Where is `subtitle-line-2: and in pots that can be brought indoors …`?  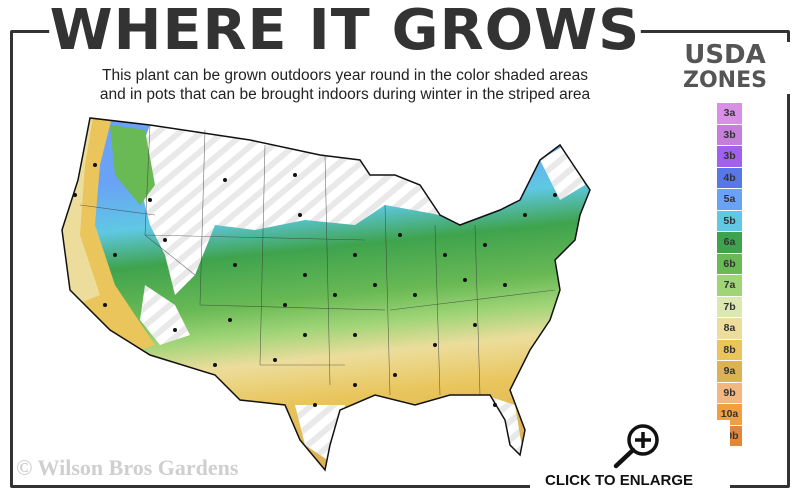 subtitle-line-2: and in pots that can be brought indoors … is located at coordinates (345, 94).